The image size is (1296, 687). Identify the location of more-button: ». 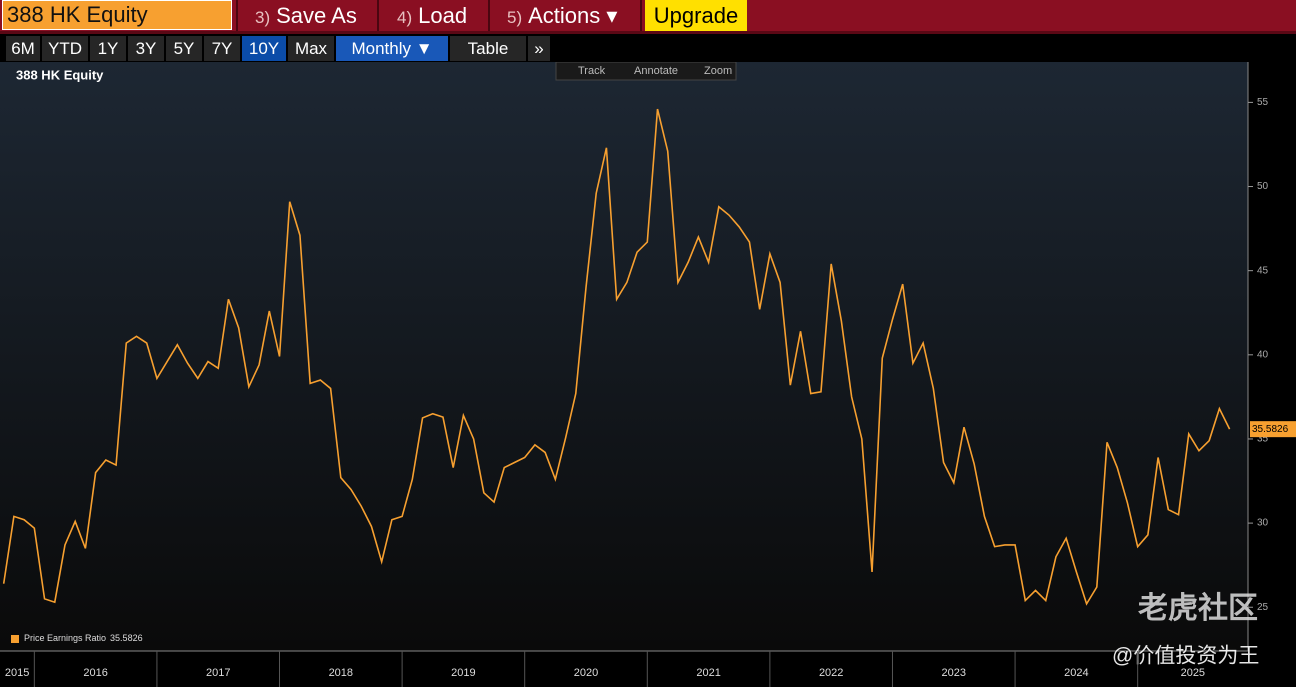
(539, 48).